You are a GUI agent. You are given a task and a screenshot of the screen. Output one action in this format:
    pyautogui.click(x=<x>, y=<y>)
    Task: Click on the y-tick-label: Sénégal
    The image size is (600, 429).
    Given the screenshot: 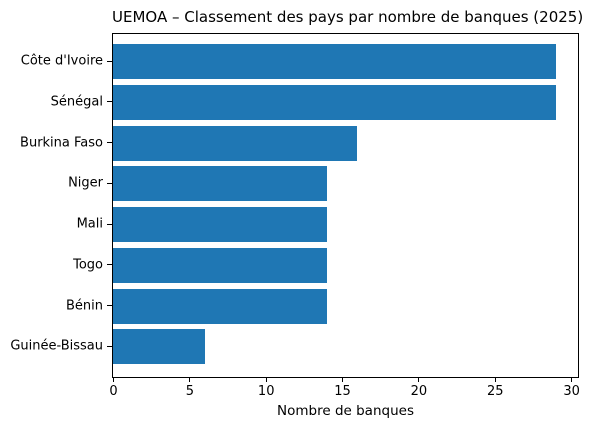 What is the action you would take?
    pyautogui.click(x=76, y=102)
    